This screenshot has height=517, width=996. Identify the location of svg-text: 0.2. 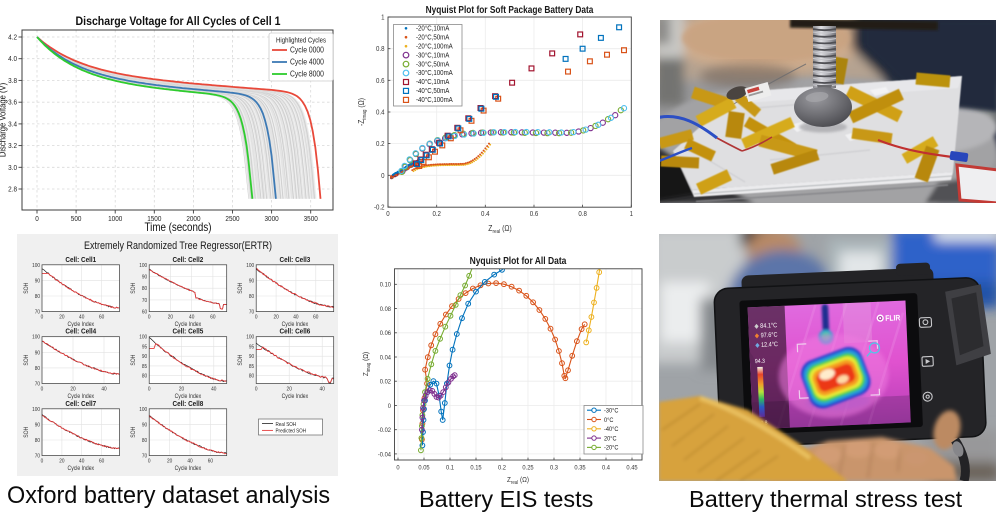
(380, 145).